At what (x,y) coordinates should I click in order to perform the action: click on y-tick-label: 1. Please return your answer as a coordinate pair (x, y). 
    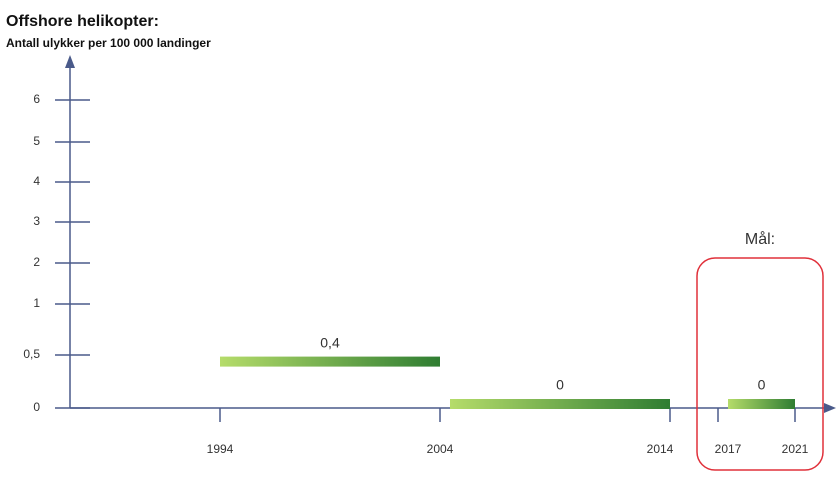
    Looking at the image, I should click on (36, 303).